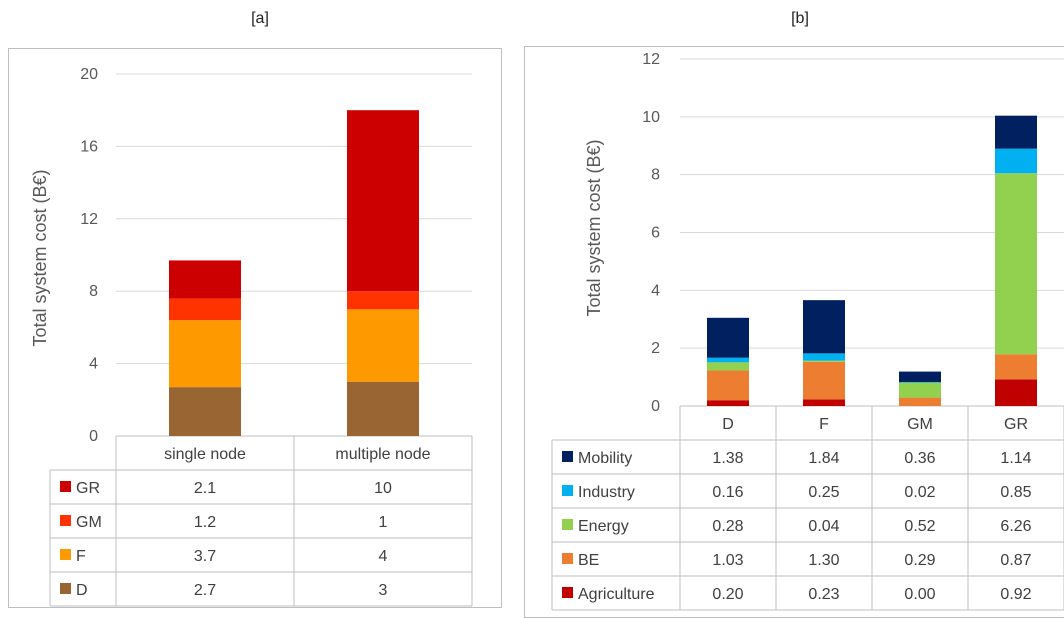  I want to click on chart-a-data-label: 1.2, so click(205, 522).